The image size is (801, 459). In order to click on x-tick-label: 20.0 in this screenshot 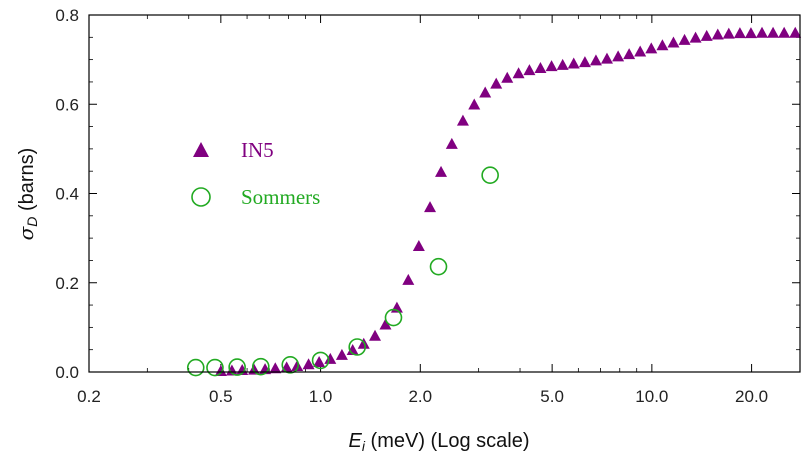, I will do `click(751, 396)`.